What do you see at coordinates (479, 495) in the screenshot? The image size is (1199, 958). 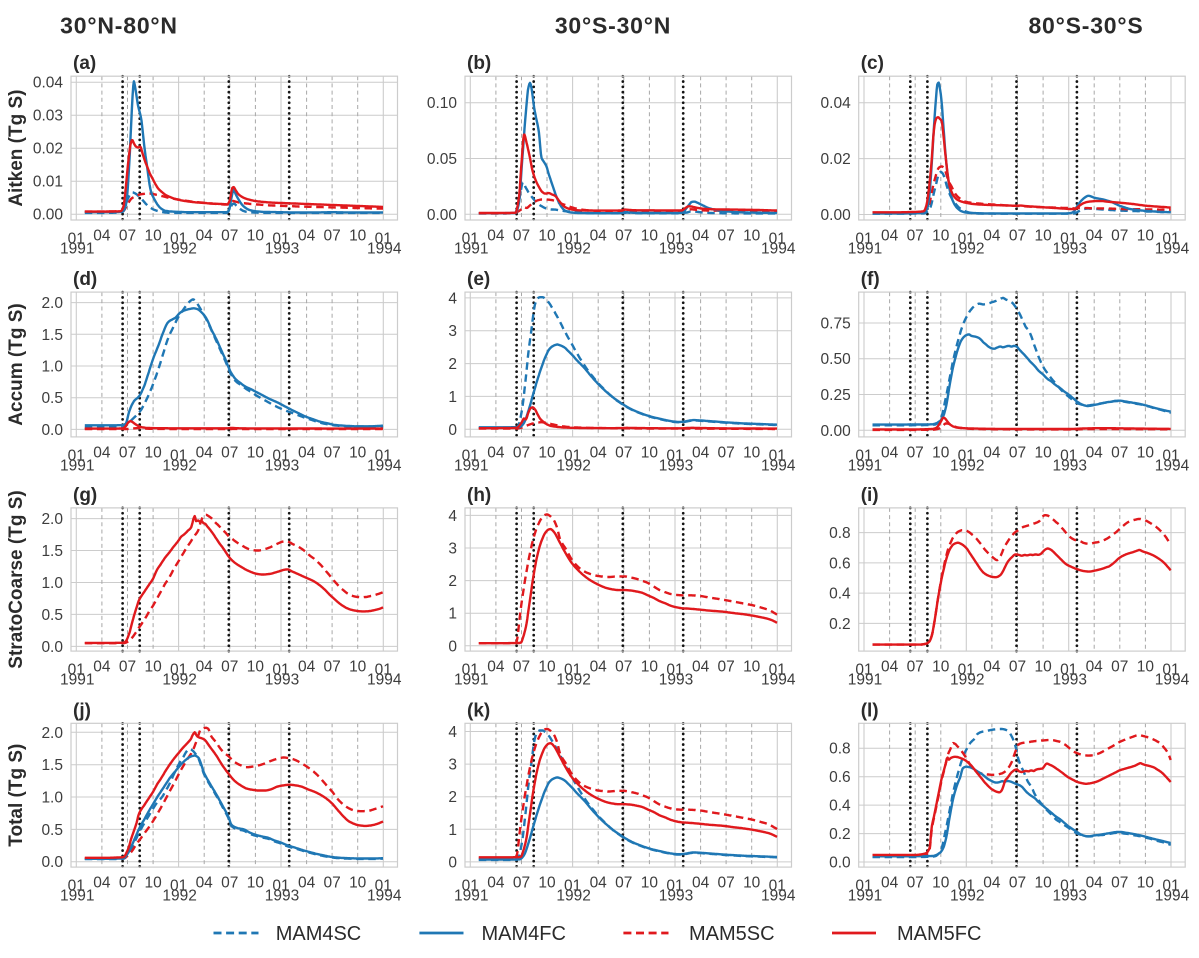 I see `svg-text: (h)` at bounding box center [479, 495].